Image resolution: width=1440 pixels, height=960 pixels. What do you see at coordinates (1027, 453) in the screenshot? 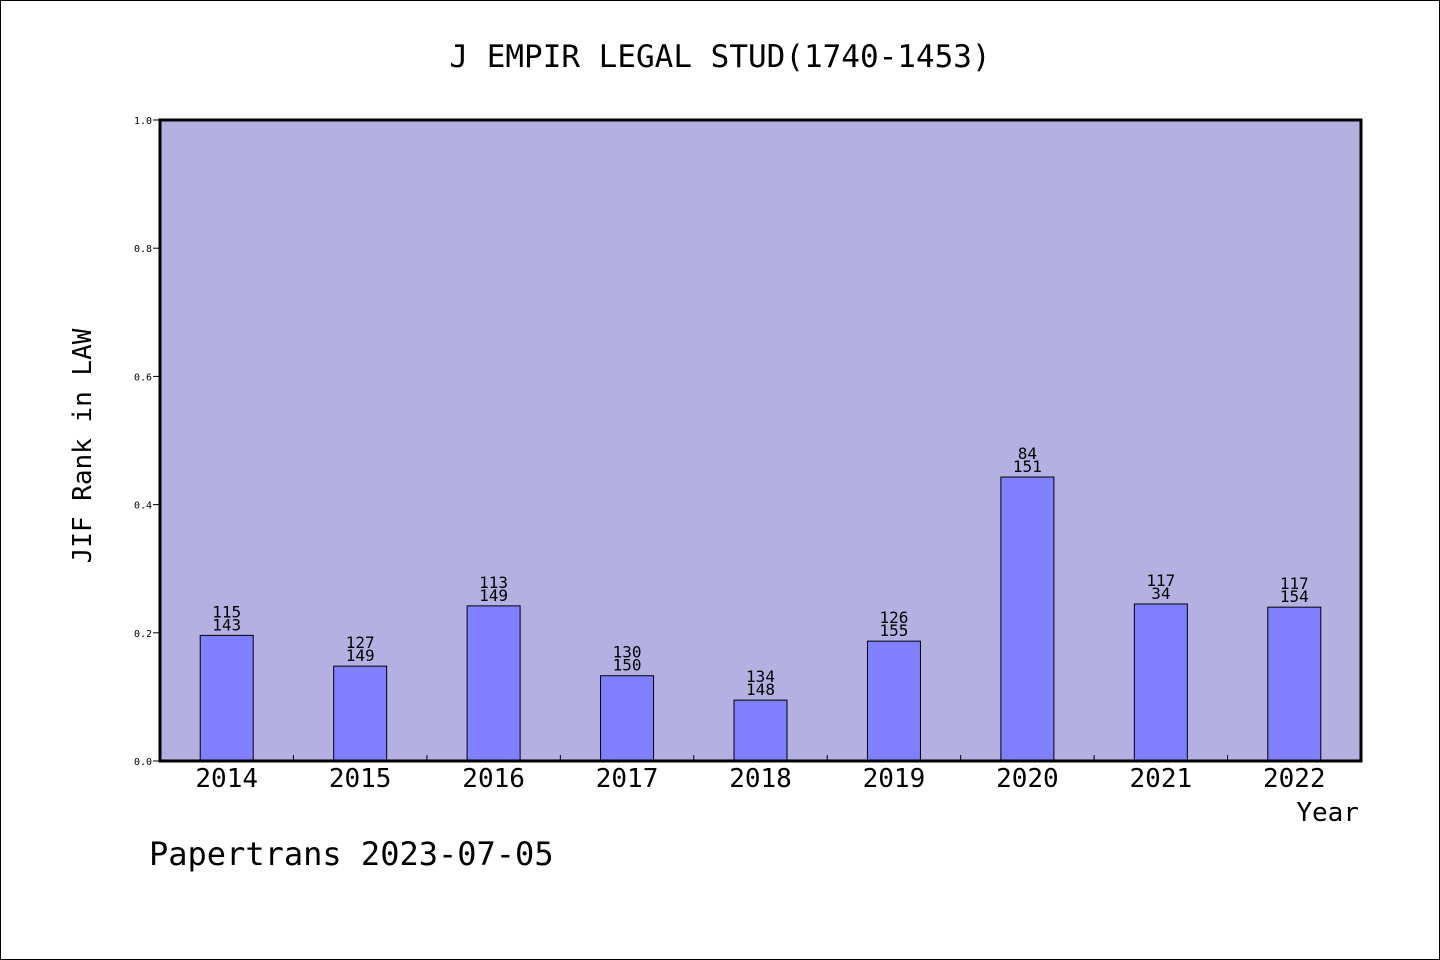
I see `bar-label-top: 84` at bounding box center [1027, 453].